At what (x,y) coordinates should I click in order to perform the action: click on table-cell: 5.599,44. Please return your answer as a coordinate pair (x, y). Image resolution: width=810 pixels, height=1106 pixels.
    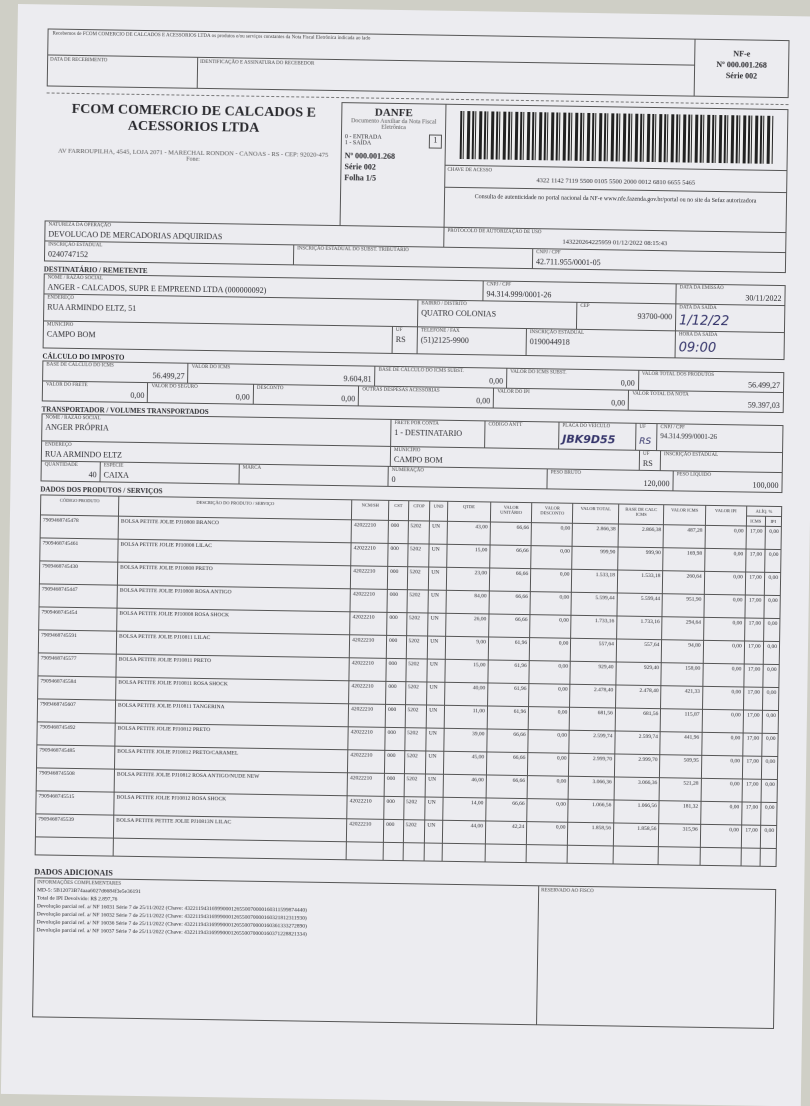
    Looking at the image, I should click on (594, 604).